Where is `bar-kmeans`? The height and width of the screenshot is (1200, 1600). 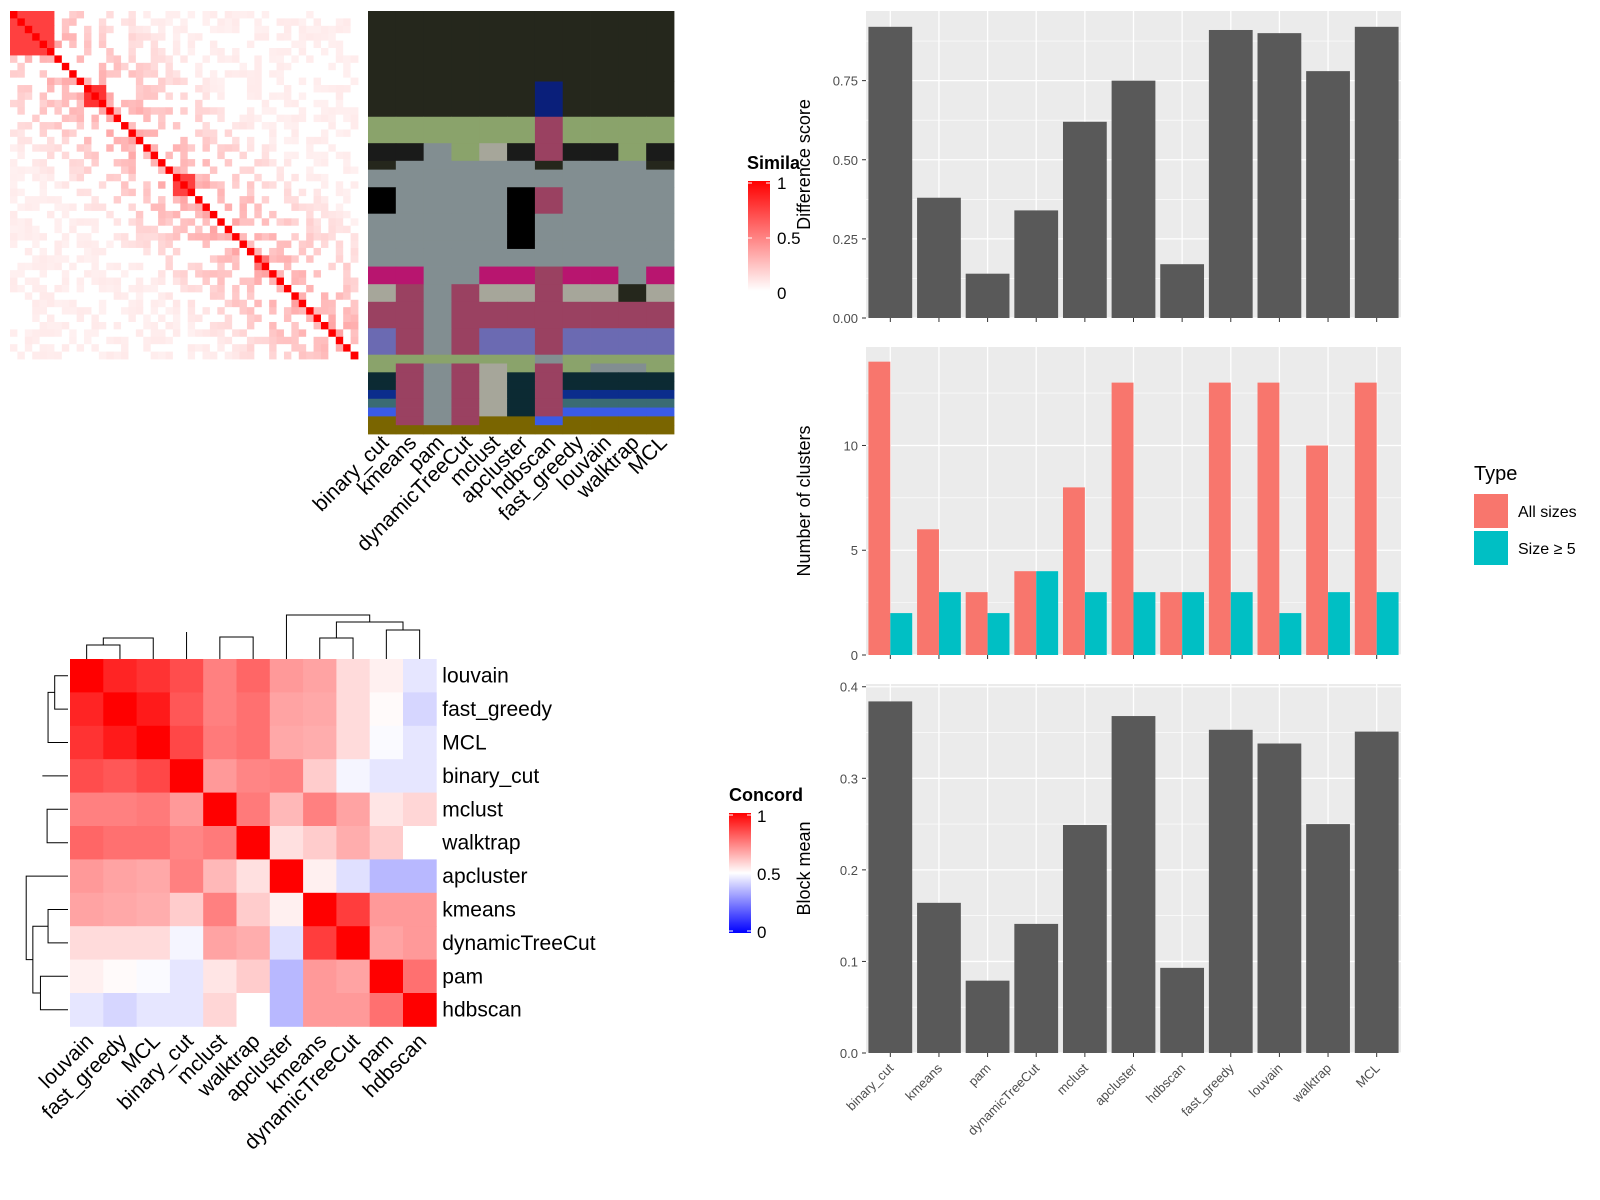
bar-kmeans is located at coordinates (939, 257).